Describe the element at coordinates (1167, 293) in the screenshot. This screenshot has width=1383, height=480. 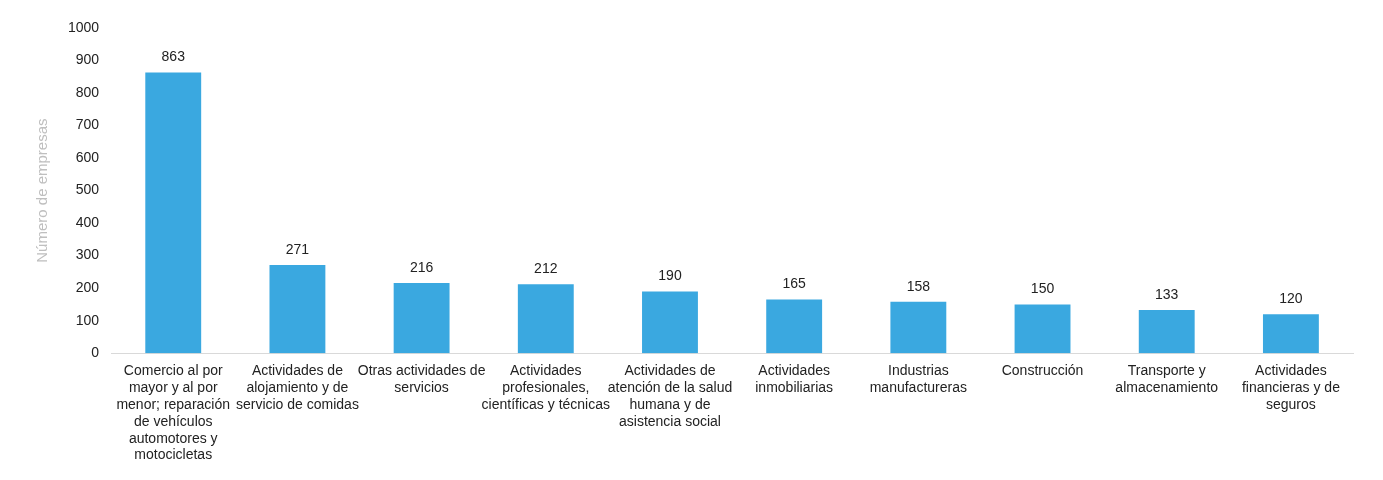
I see `data-label: 133` at that location.